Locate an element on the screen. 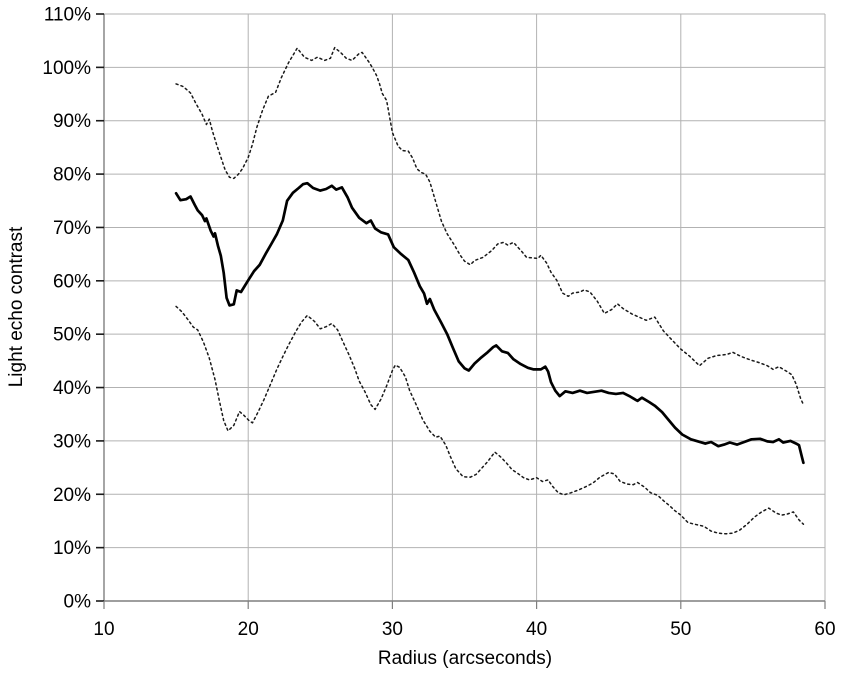 This screenshot has height=681, width=853. x-tick-label: 40 is located at coordinates (536, 629).